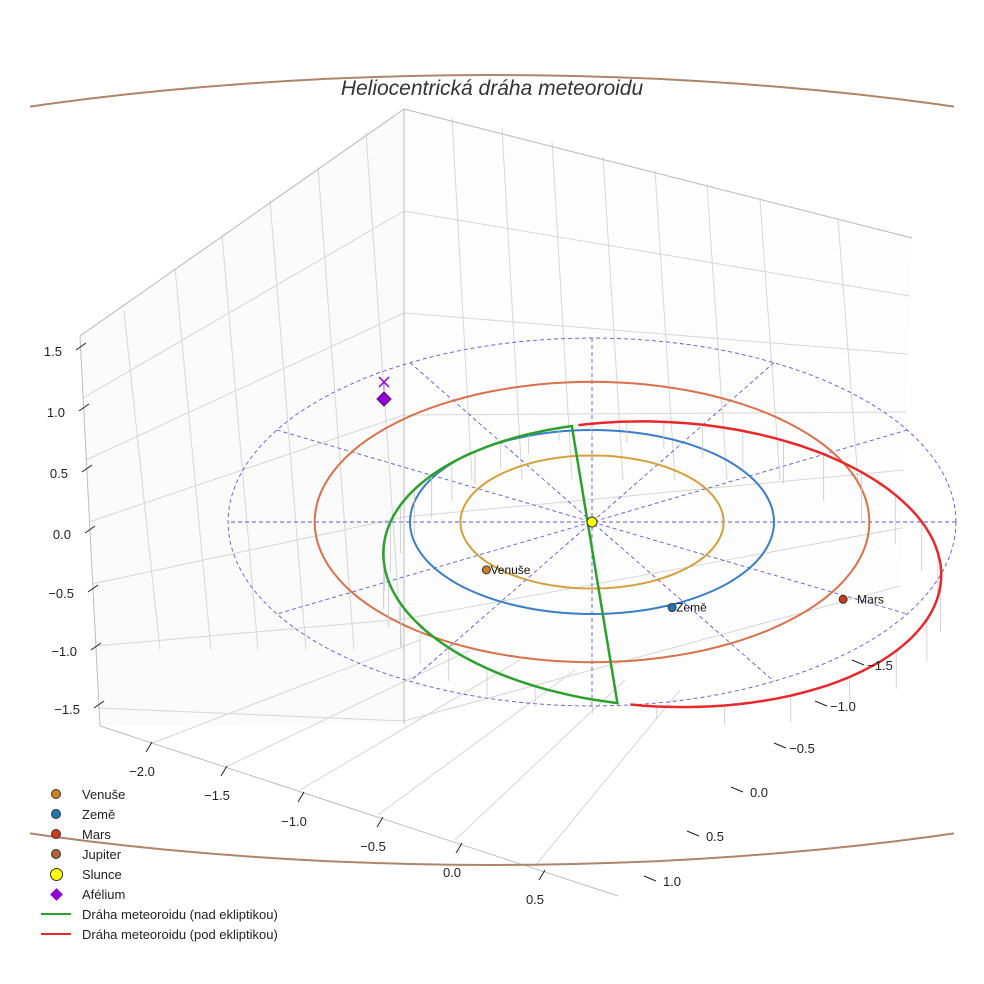  I want to click on orbit-venuše, so click(592, 522).